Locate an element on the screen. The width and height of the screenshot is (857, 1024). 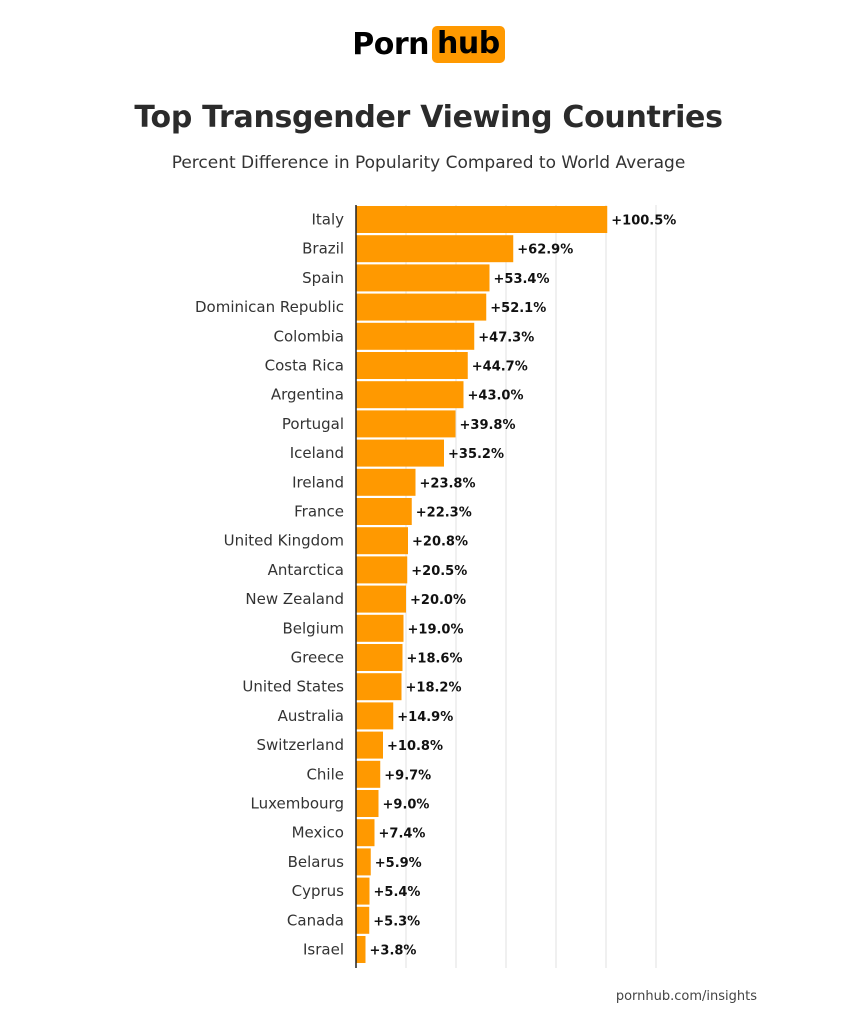
category-label: Italy is located at coordinates (327, 220).